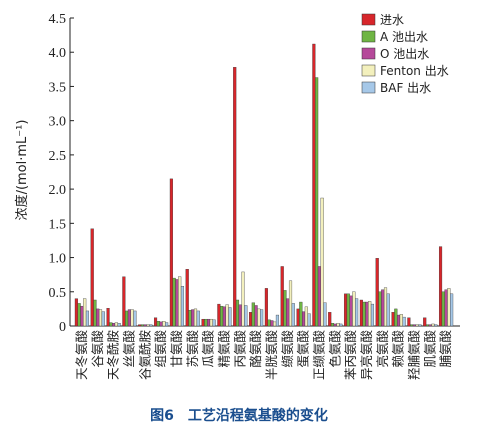 The height and width of the screenshot is (431, 479). What do you see at coordinates (58, 53) in the screenshot?
I see `y-tick-label: 4.0` at bounding box center [58, 53].